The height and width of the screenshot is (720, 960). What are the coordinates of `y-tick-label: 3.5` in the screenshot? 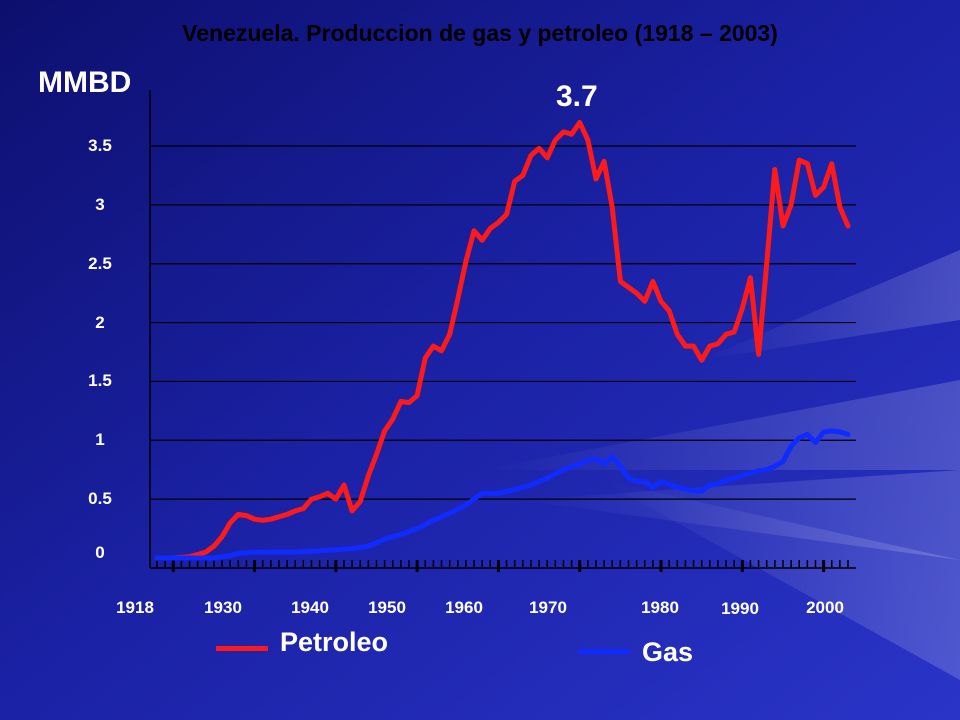 It's located at (100, 145).